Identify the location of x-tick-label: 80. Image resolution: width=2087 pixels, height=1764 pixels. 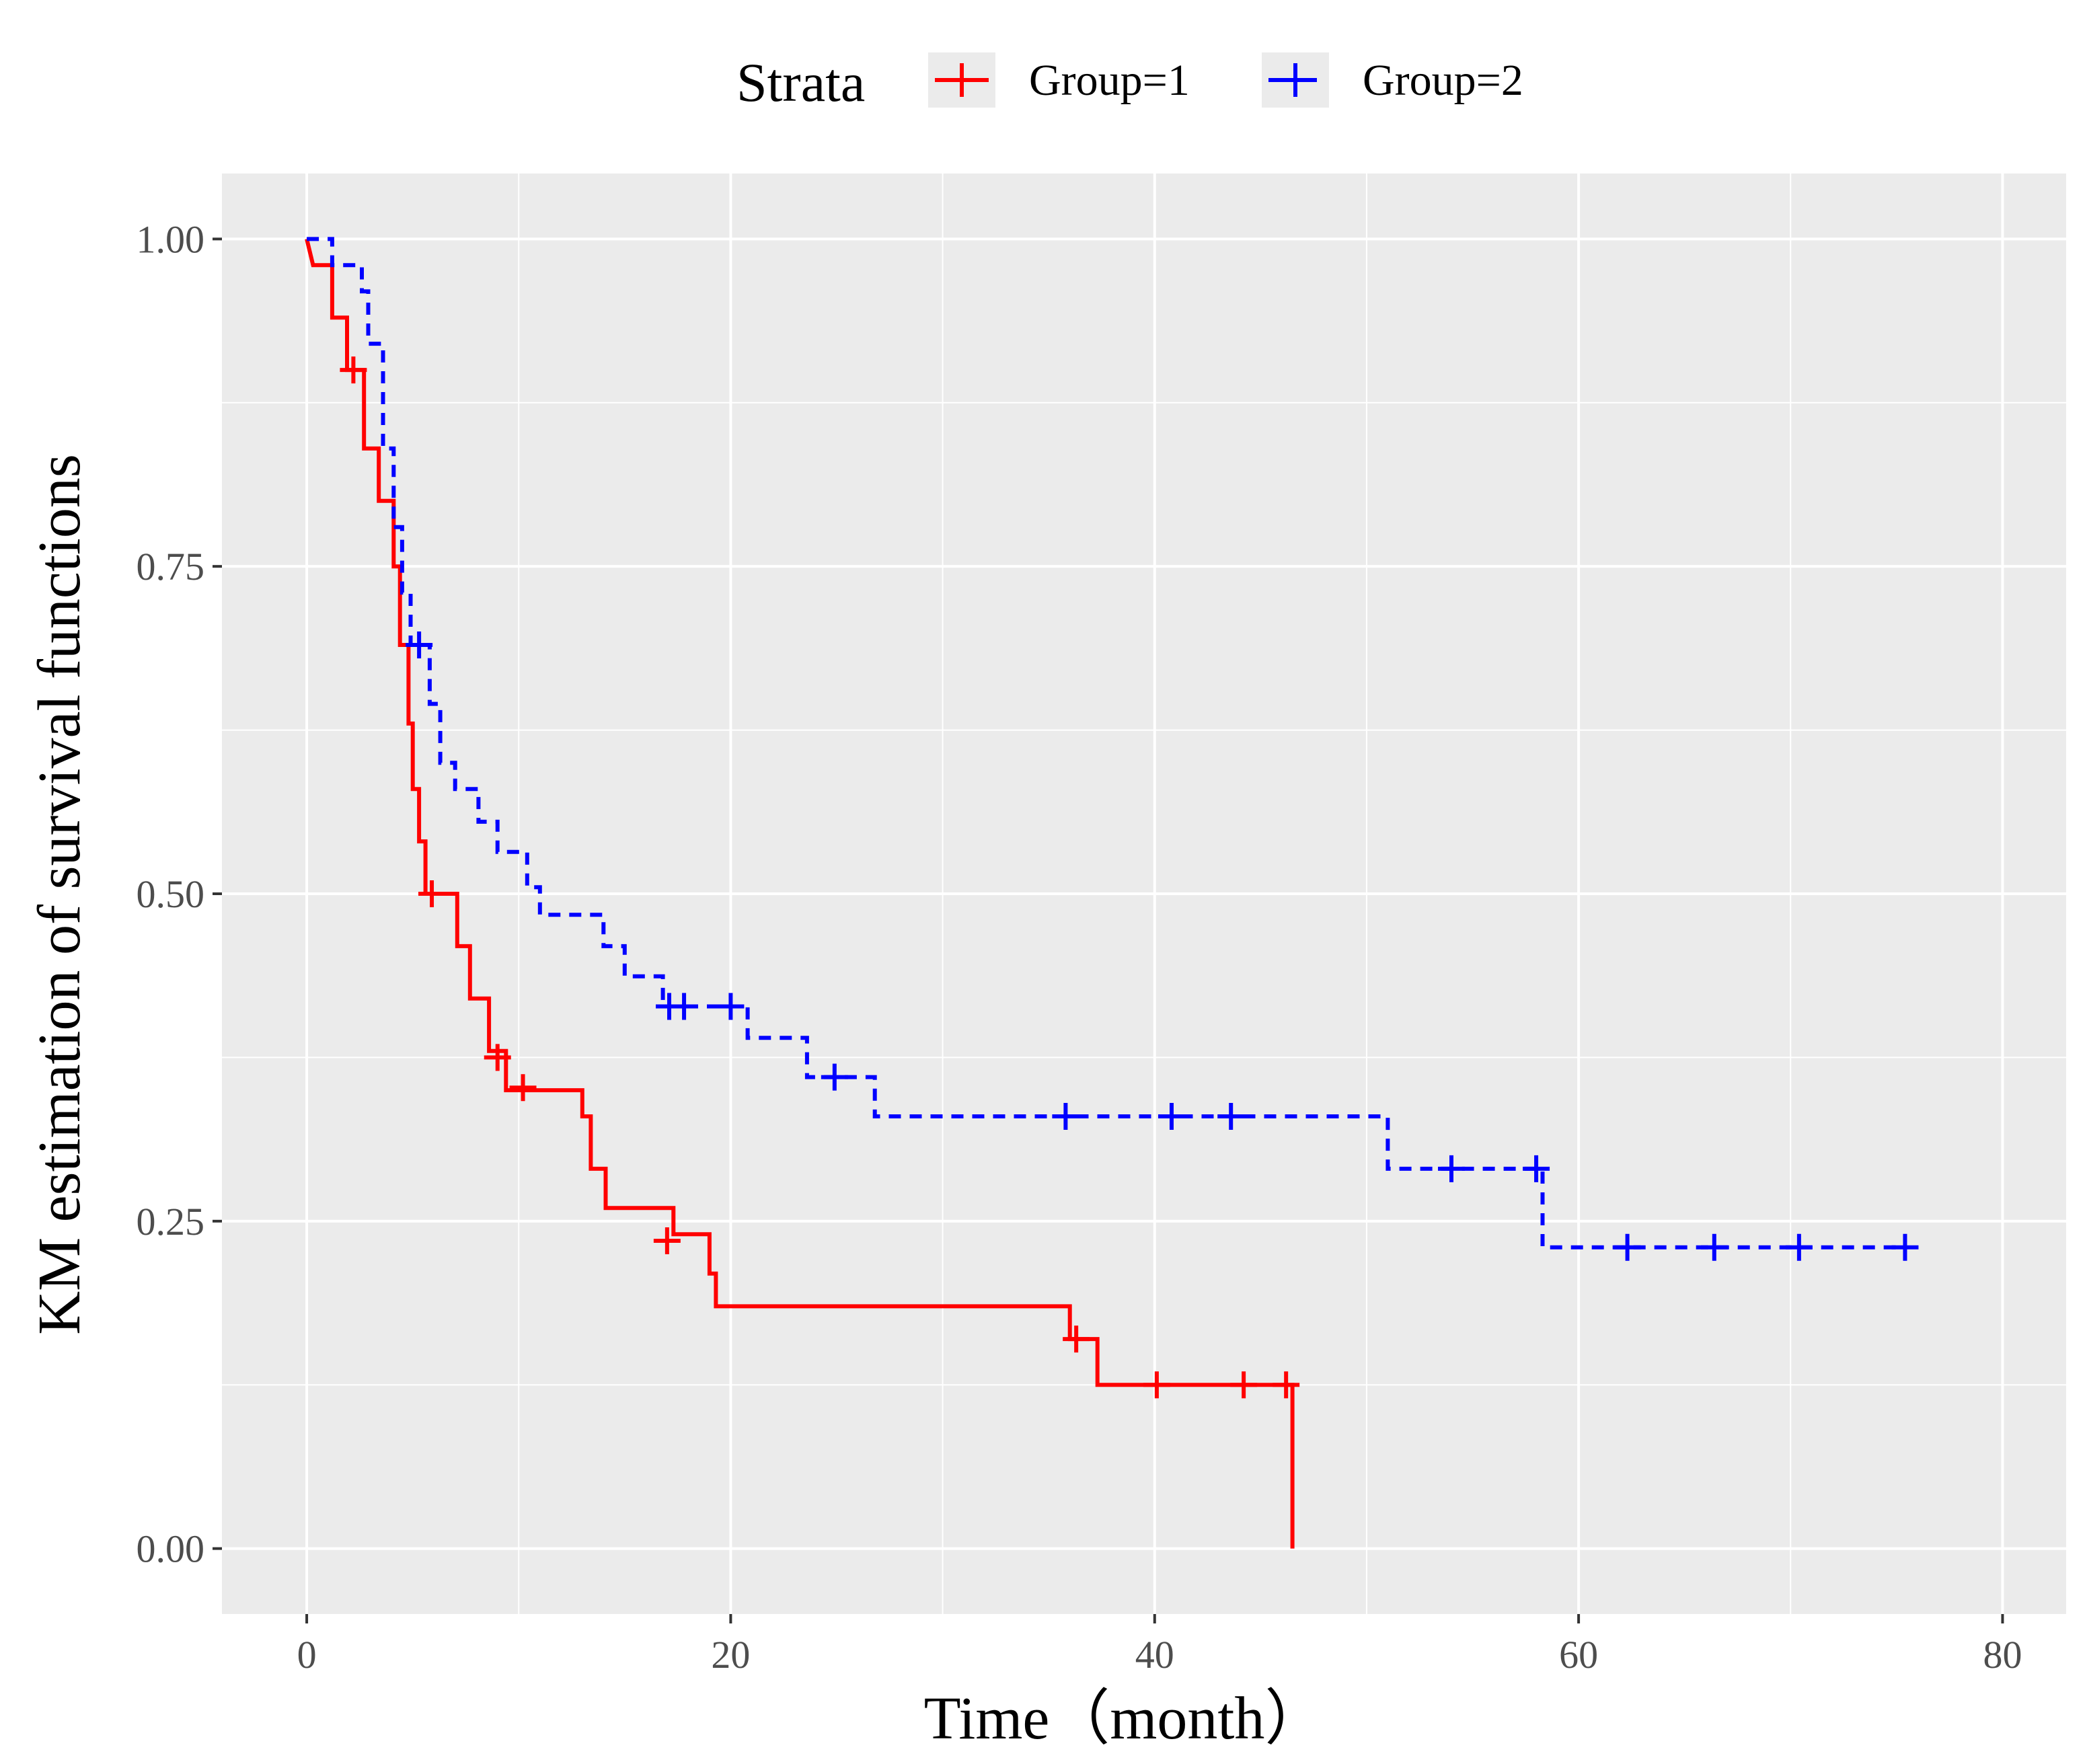
(2002, 1655).